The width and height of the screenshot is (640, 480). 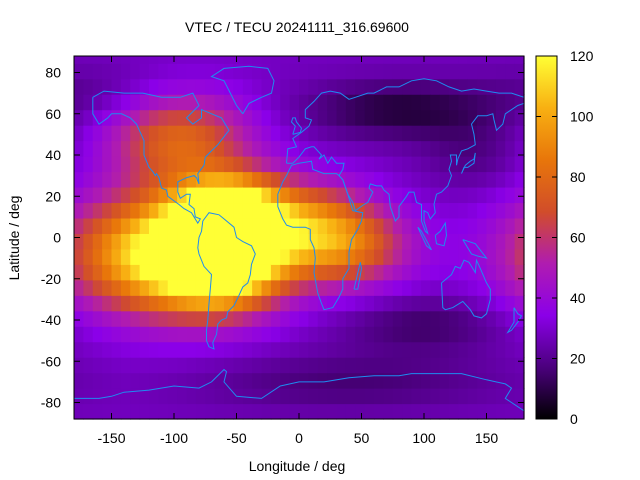 What do you see at coordinates (362, 438) in the screenshot?
I see `x-tick-label: 50` at bounding box center [362, 438].